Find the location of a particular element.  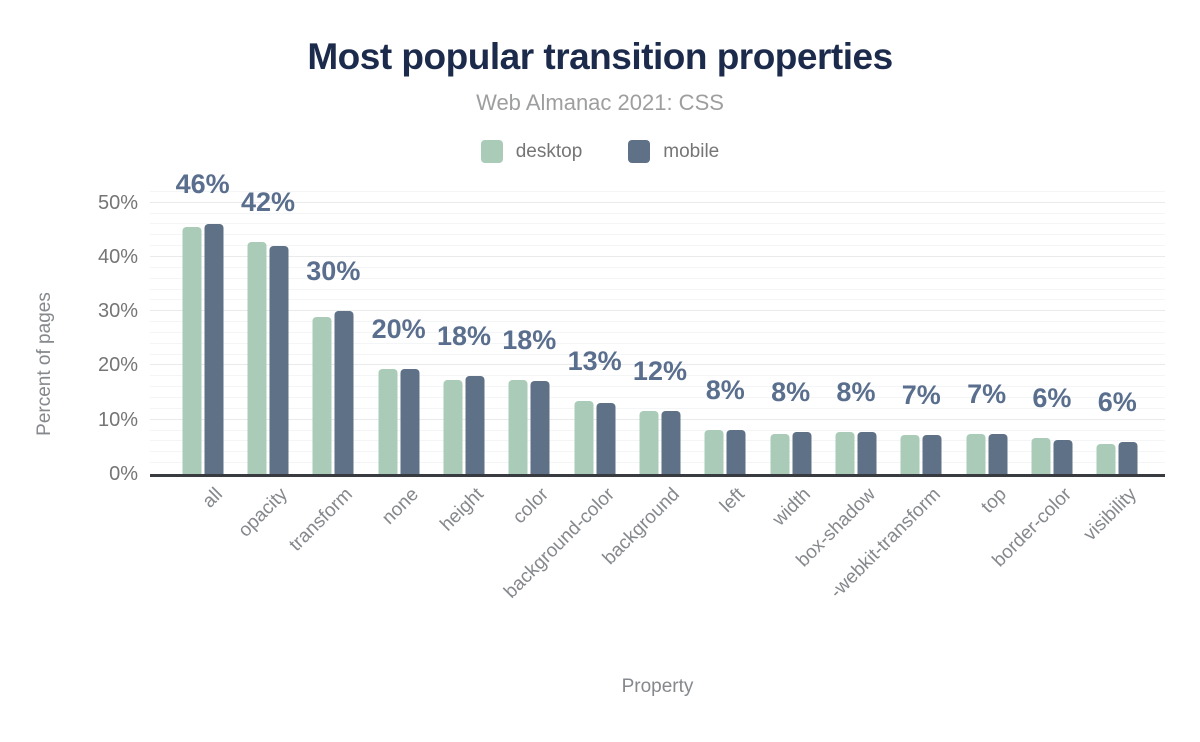

x-tick-label: transform is located at coordinates (321, 520).